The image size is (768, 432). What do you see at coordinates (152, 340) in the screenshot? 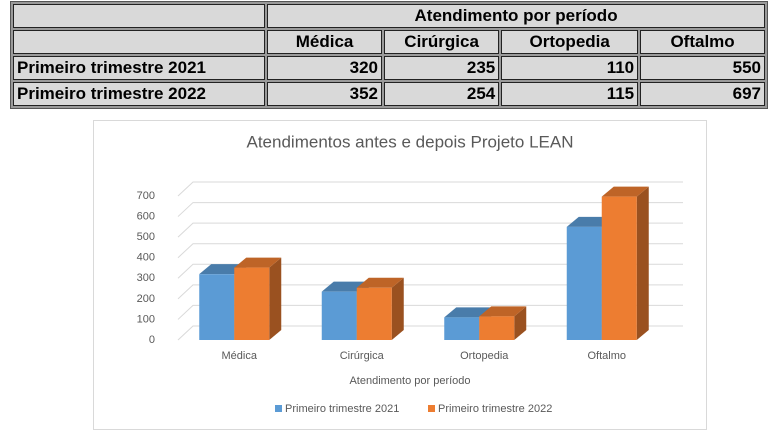
I see `y-tick-label: 0` at bounding box center [152, 340].